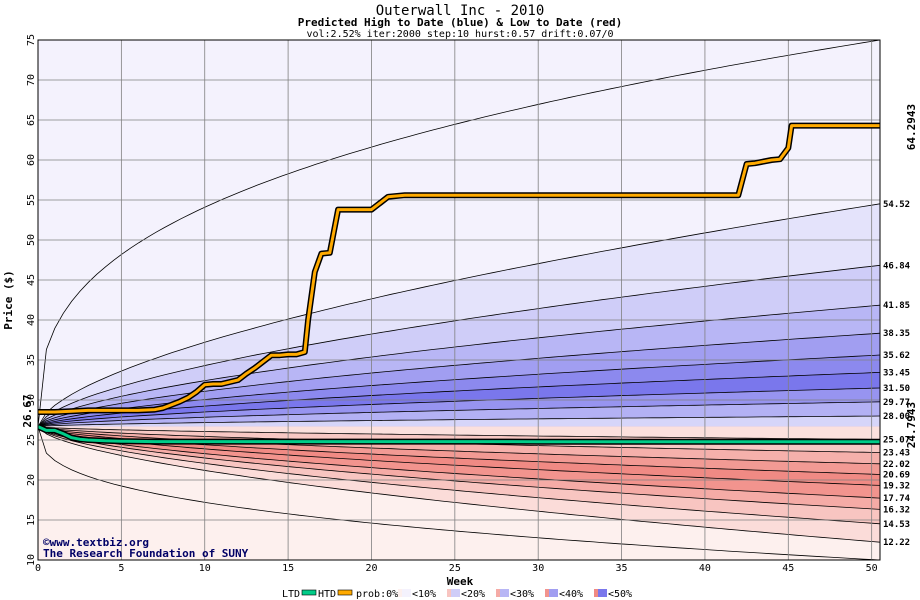 The height and width of the screenshot is (600, 920). What do you see at coordinates (705, 568) in the screenshot?
I see `x-tick-label: 40` at bounding box center [705, 568].